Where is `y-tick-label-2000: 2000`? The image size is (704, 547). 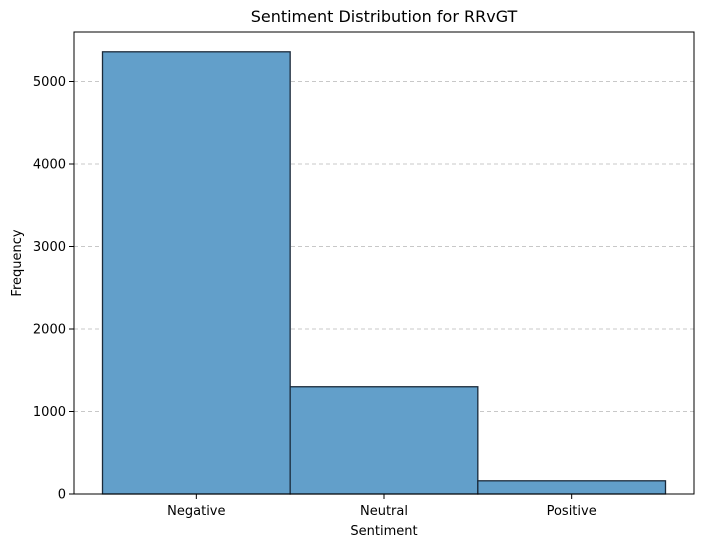 y-tick-label-2000: 2000 is located at coordinates (49, 330).